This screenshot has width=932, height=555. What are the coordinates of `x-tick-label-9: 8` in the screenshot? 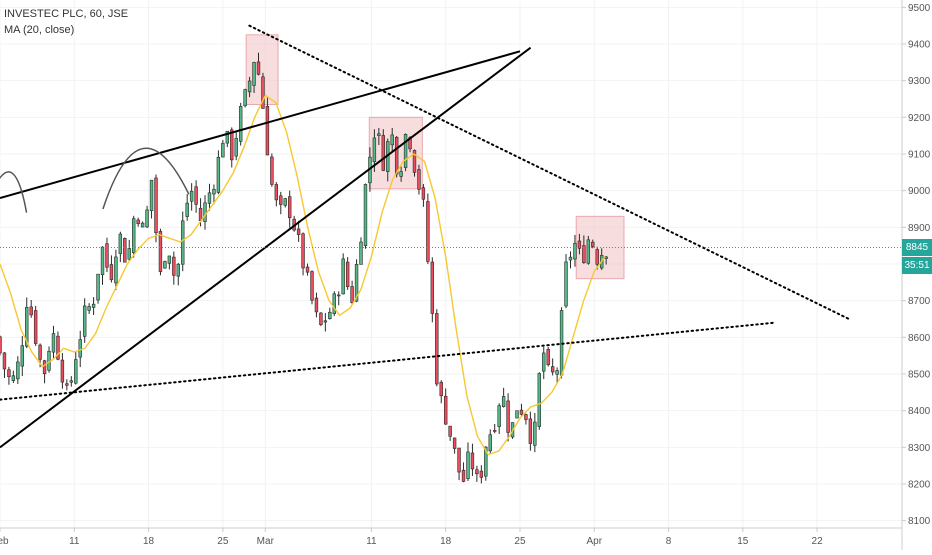 It's located at (669, 541).